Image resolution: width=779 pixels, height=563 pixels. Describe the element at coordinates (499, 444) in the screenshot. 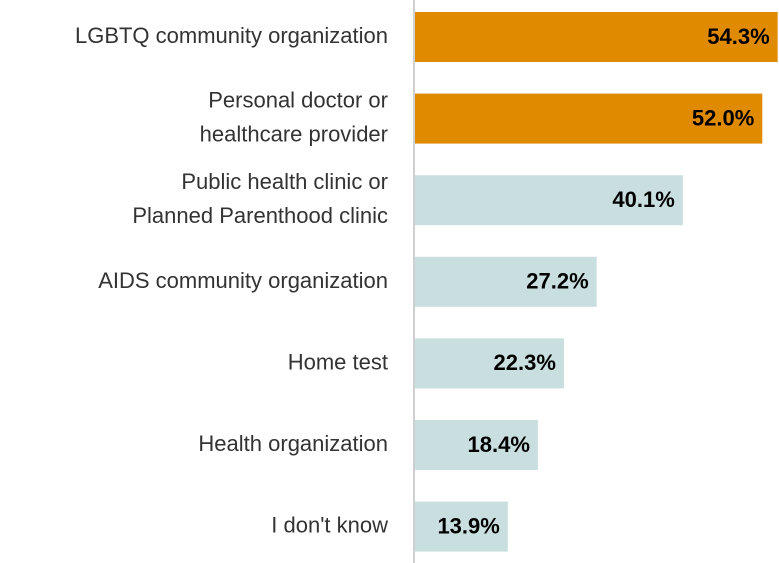

I see `value-label: 18.4%` at that location.